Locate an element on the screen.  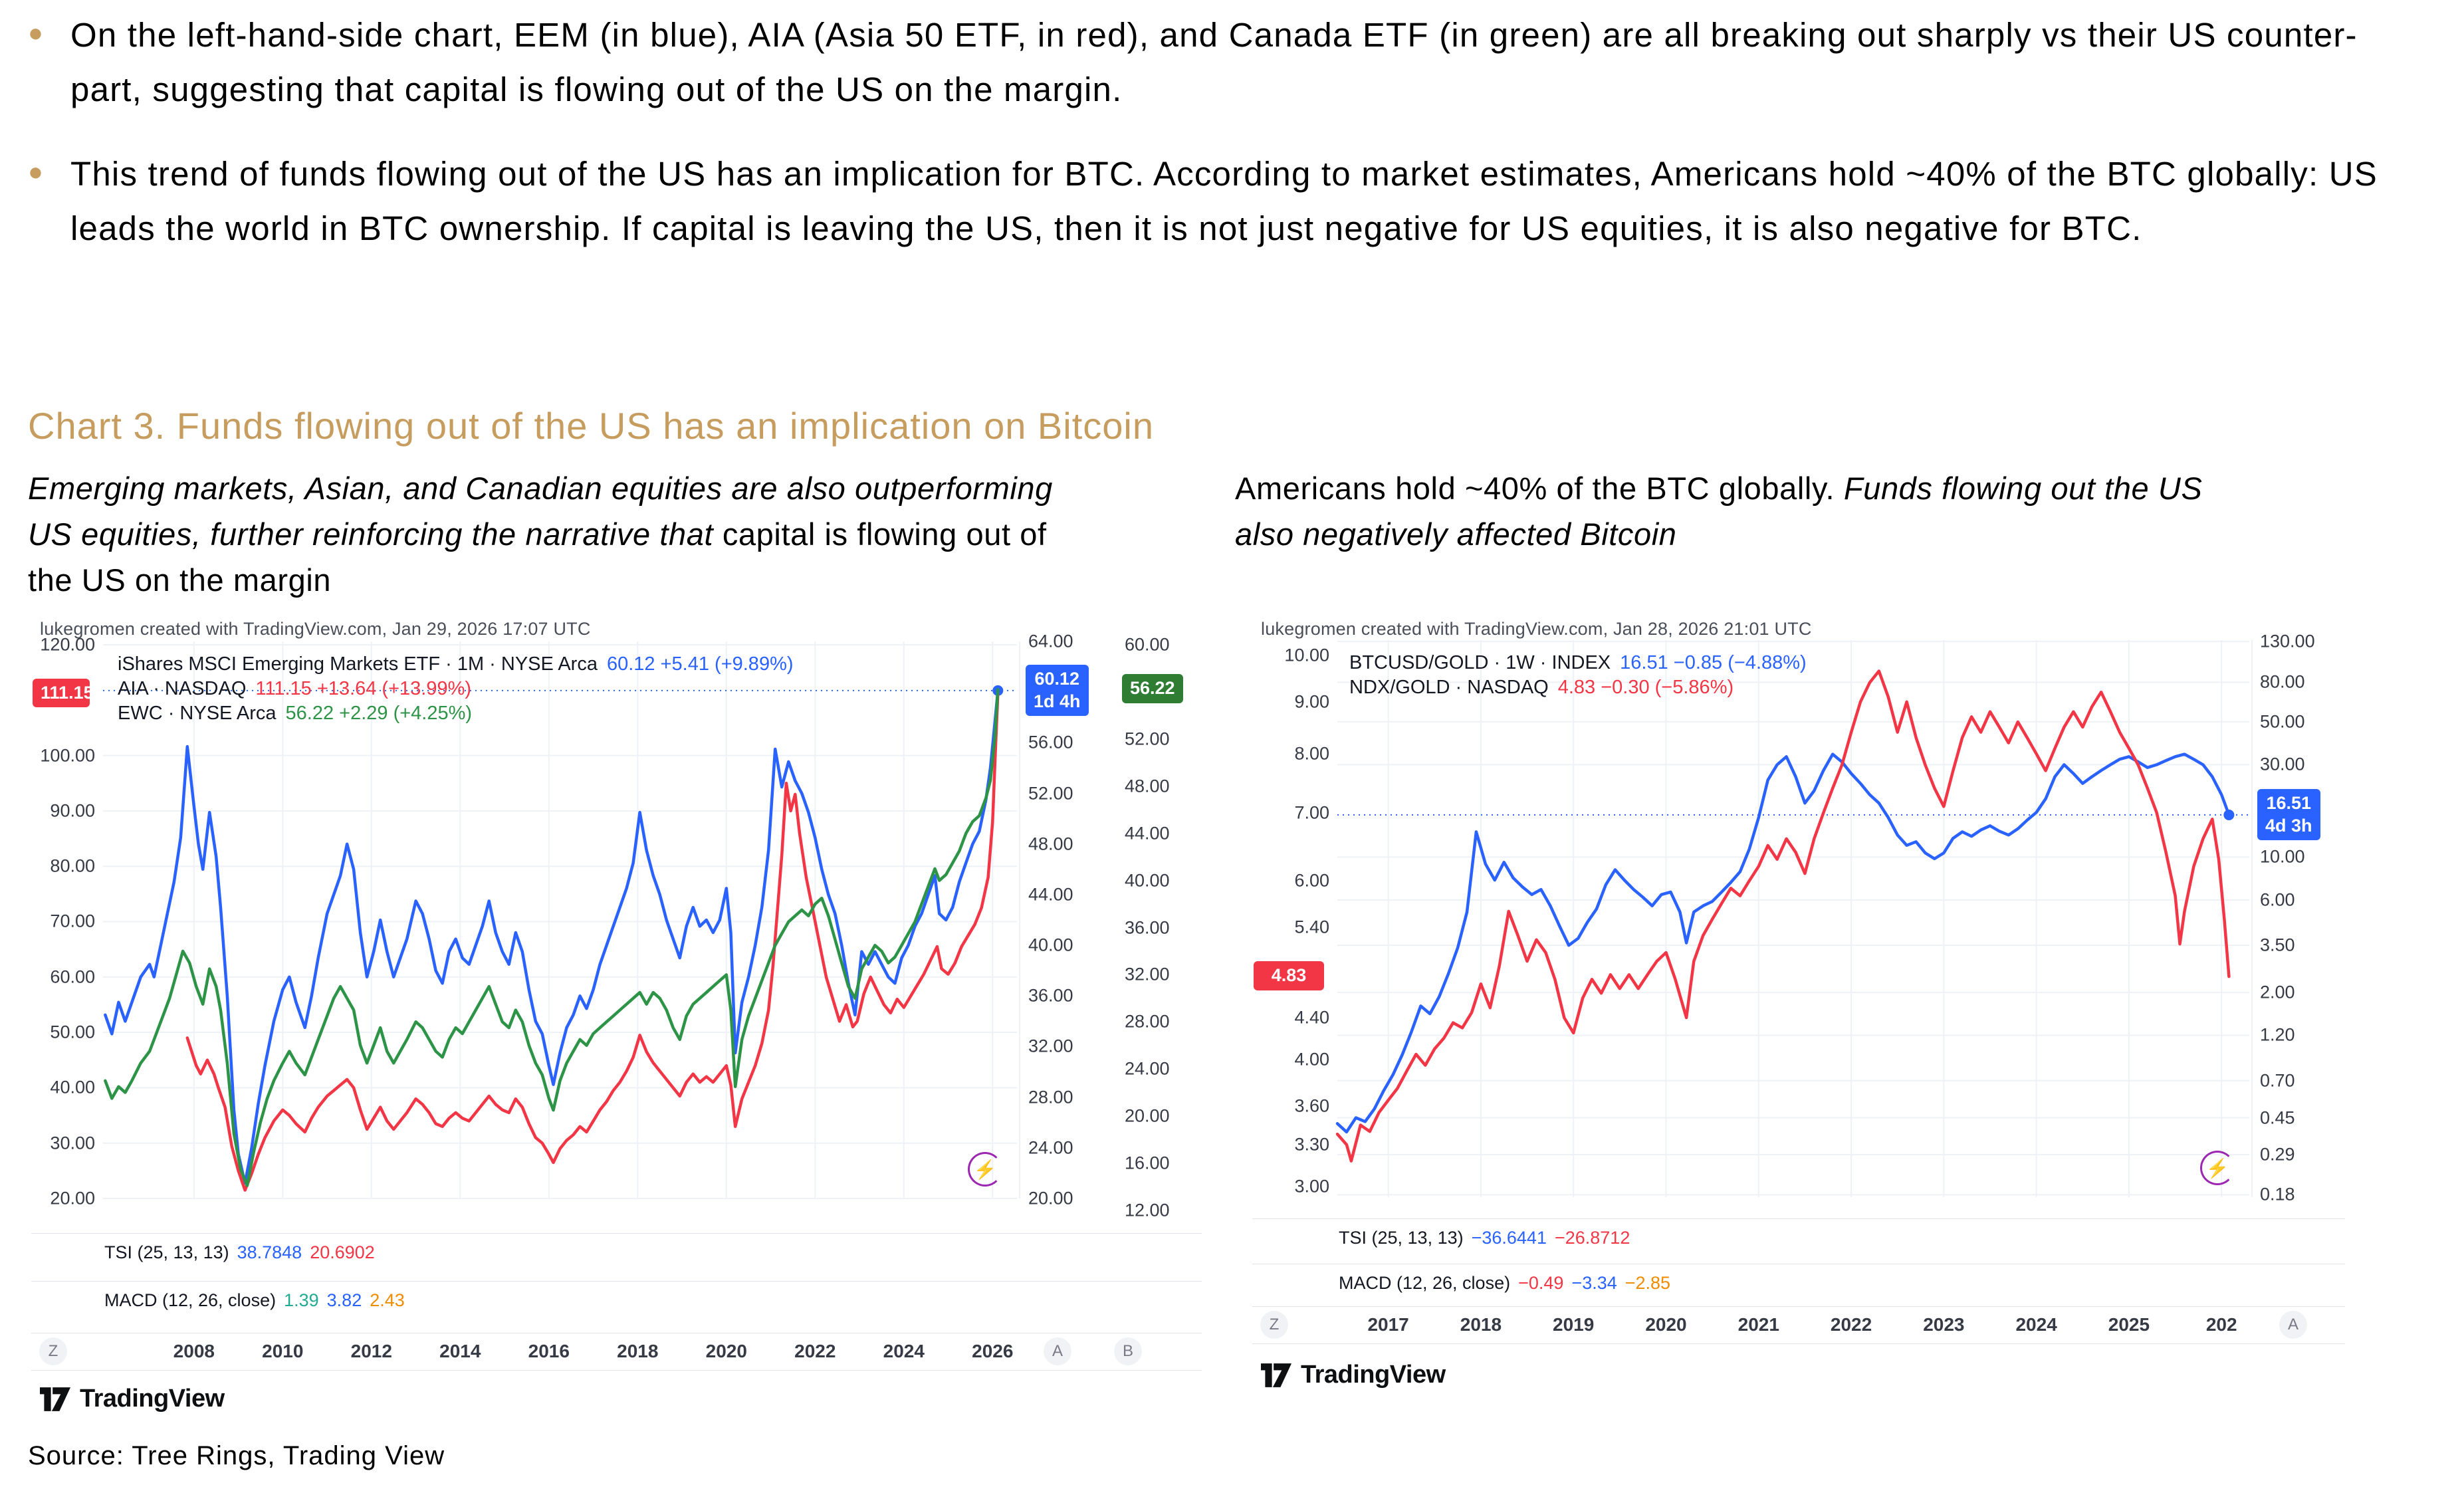
x-axis-year-label: 2017 is located at coordinates (1388, 1324).